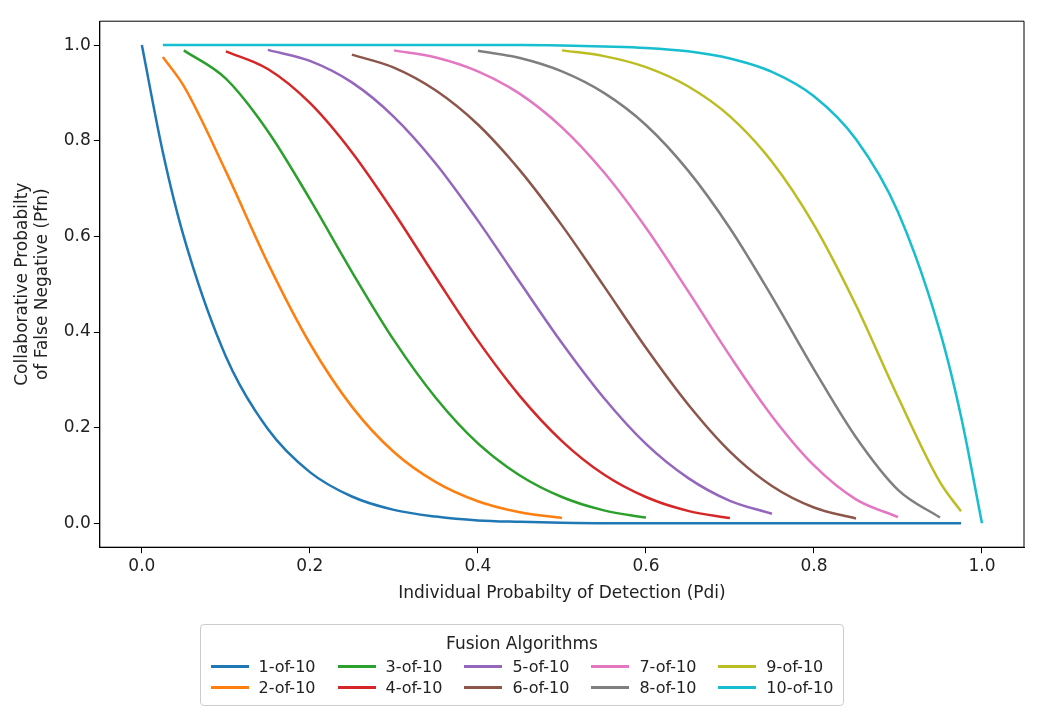 The height and width of the screenshot is (728, 1044). I want to click on legend-label: 6-of-10, so click(541, 687).